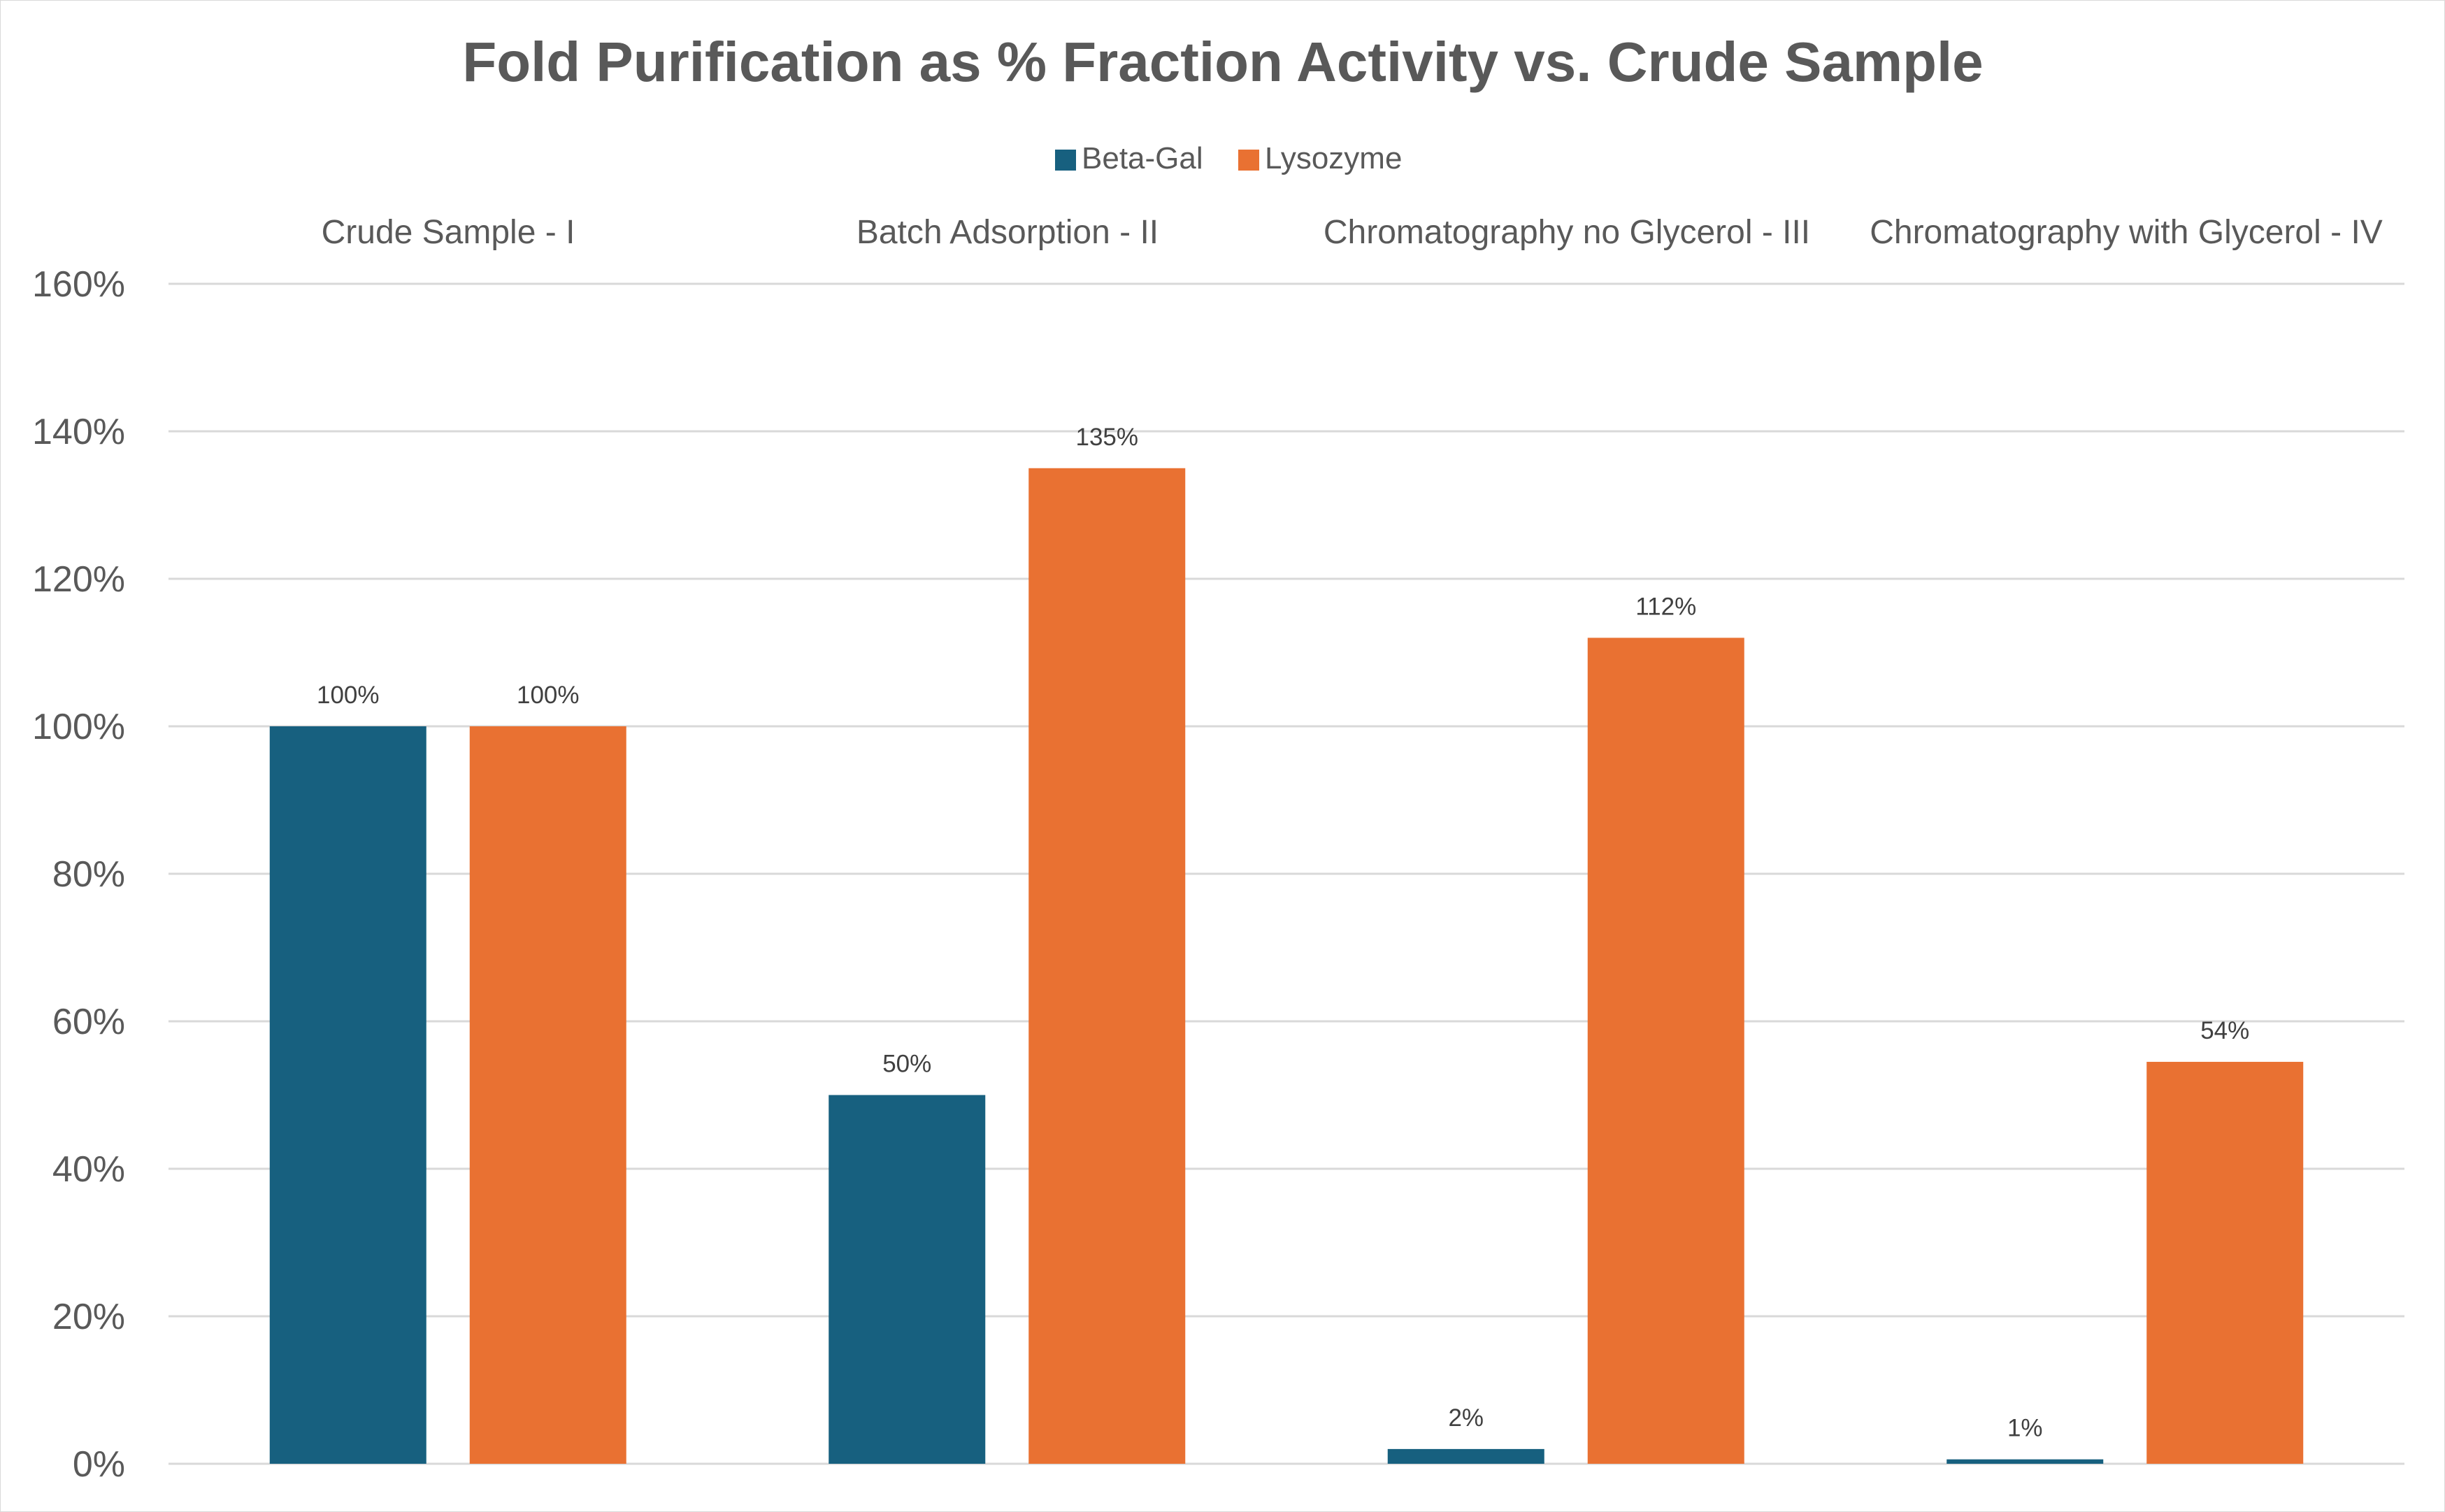 The height and width of the screenshot is (1512, 2445). What do you see at coordinates (1065, 160) in the screenshot?
I see `legend-swatch-beta-gal` at bounding box center [1065, 160].